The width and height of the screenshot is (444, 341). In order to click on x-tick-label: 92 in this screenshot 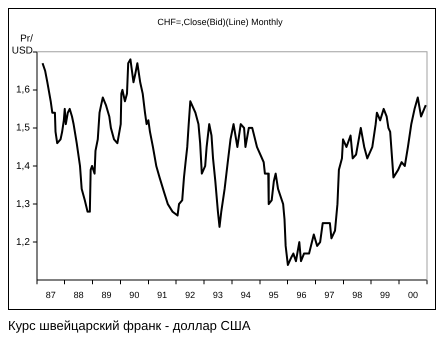, I will do `click(190, 295)`.